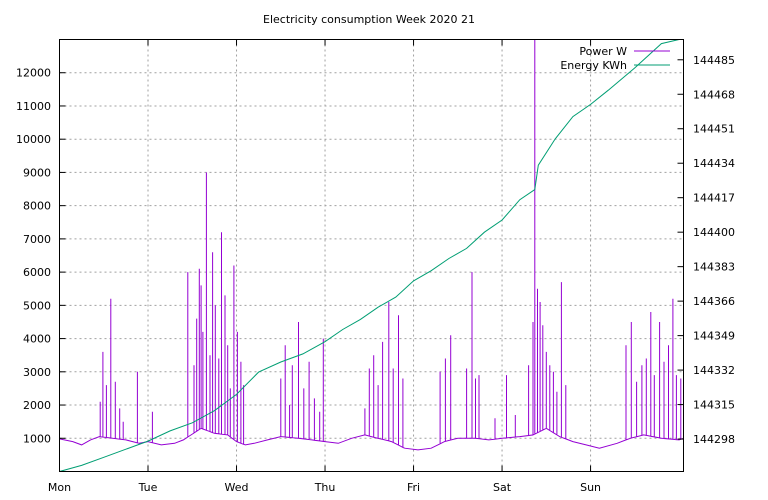  I want to click on x-tick-label: Tue, so click(148, 487).